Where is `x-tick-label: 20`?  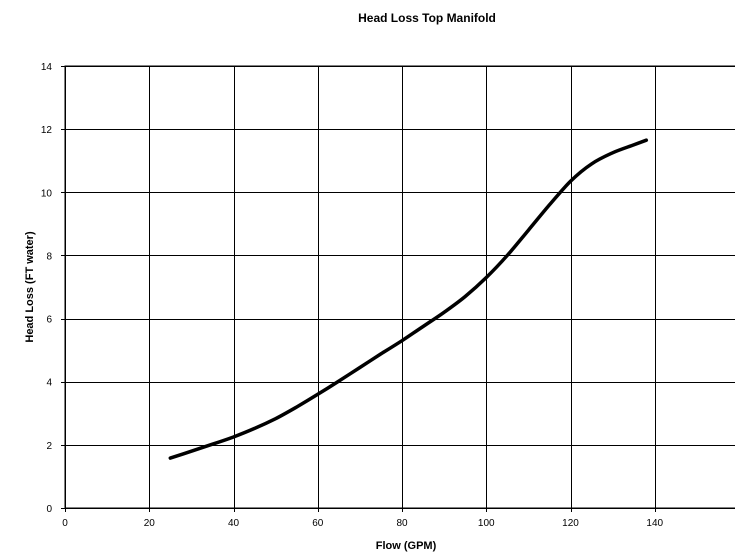
x-tick-label: 20 is located at coordinates (150, 523).